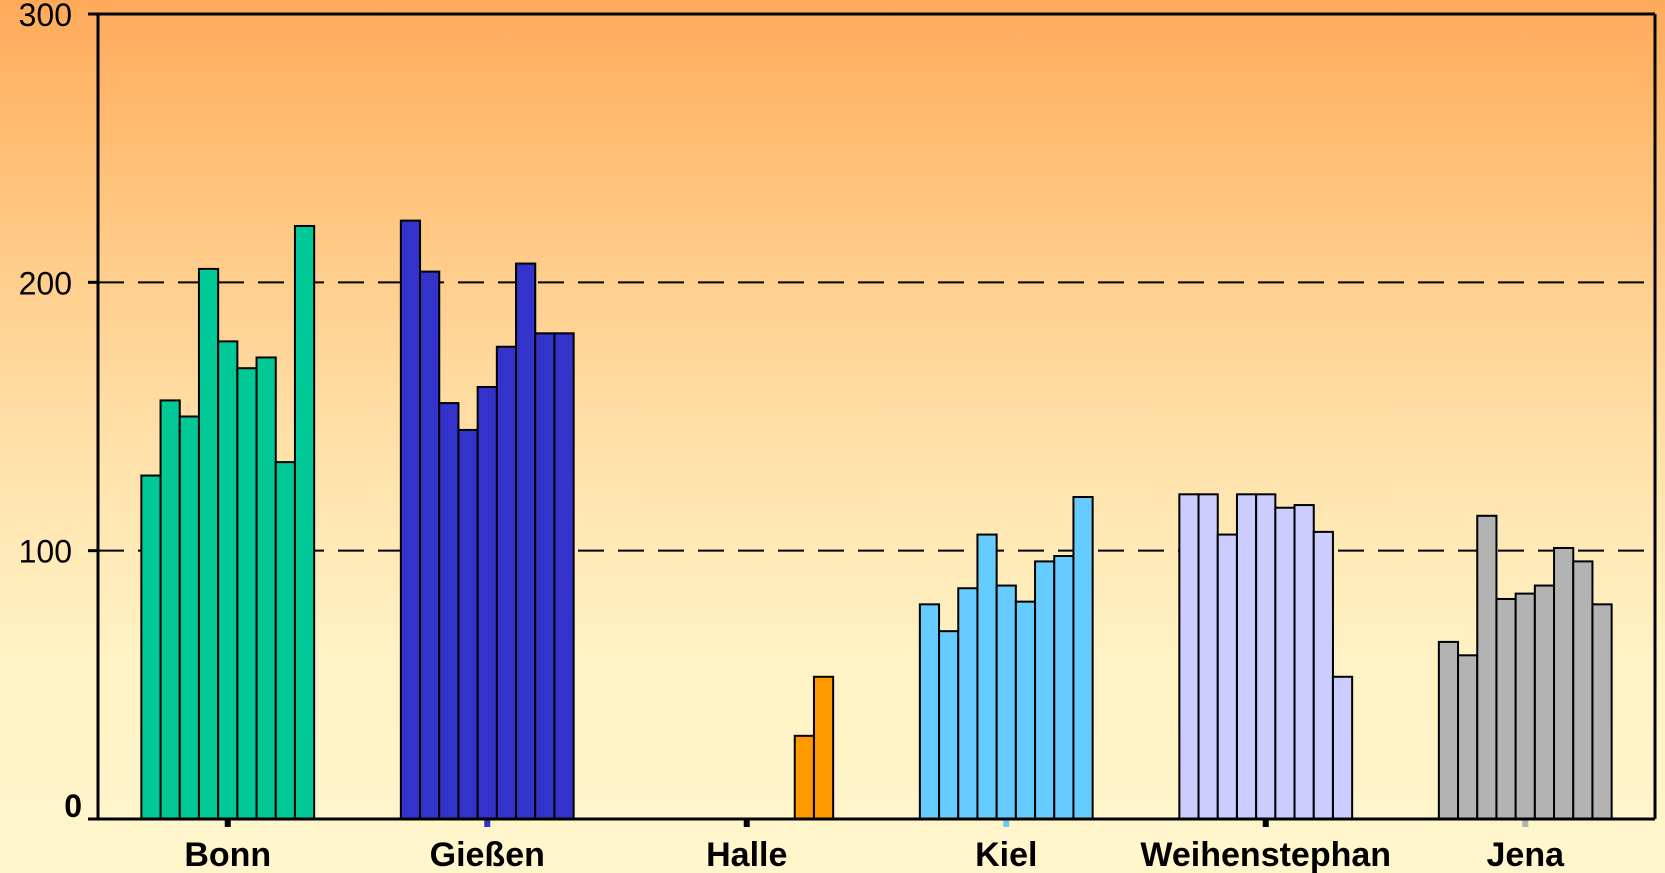  Describe the element at coordinates (506, 582) in the screenshot. I see `bar-gießen-6` at that location.